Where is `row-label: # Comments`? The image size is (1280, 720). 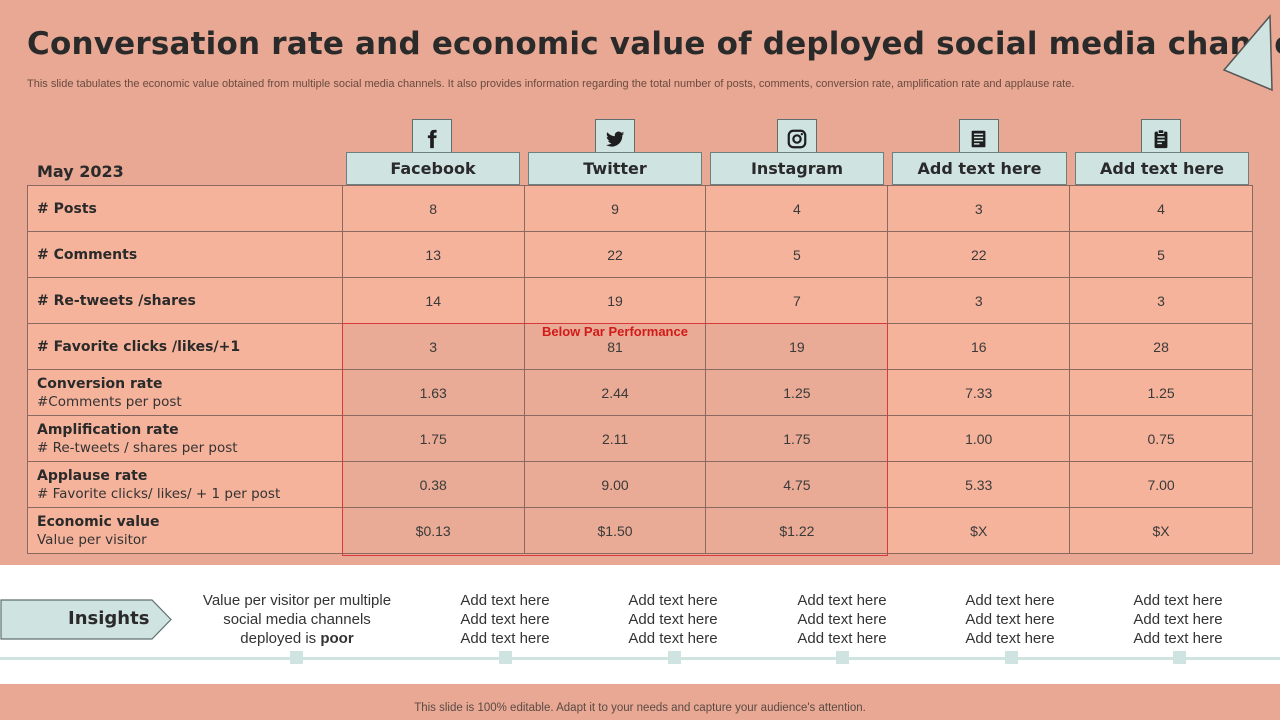
row-label: # Comments is located at coordinates (185, 254).